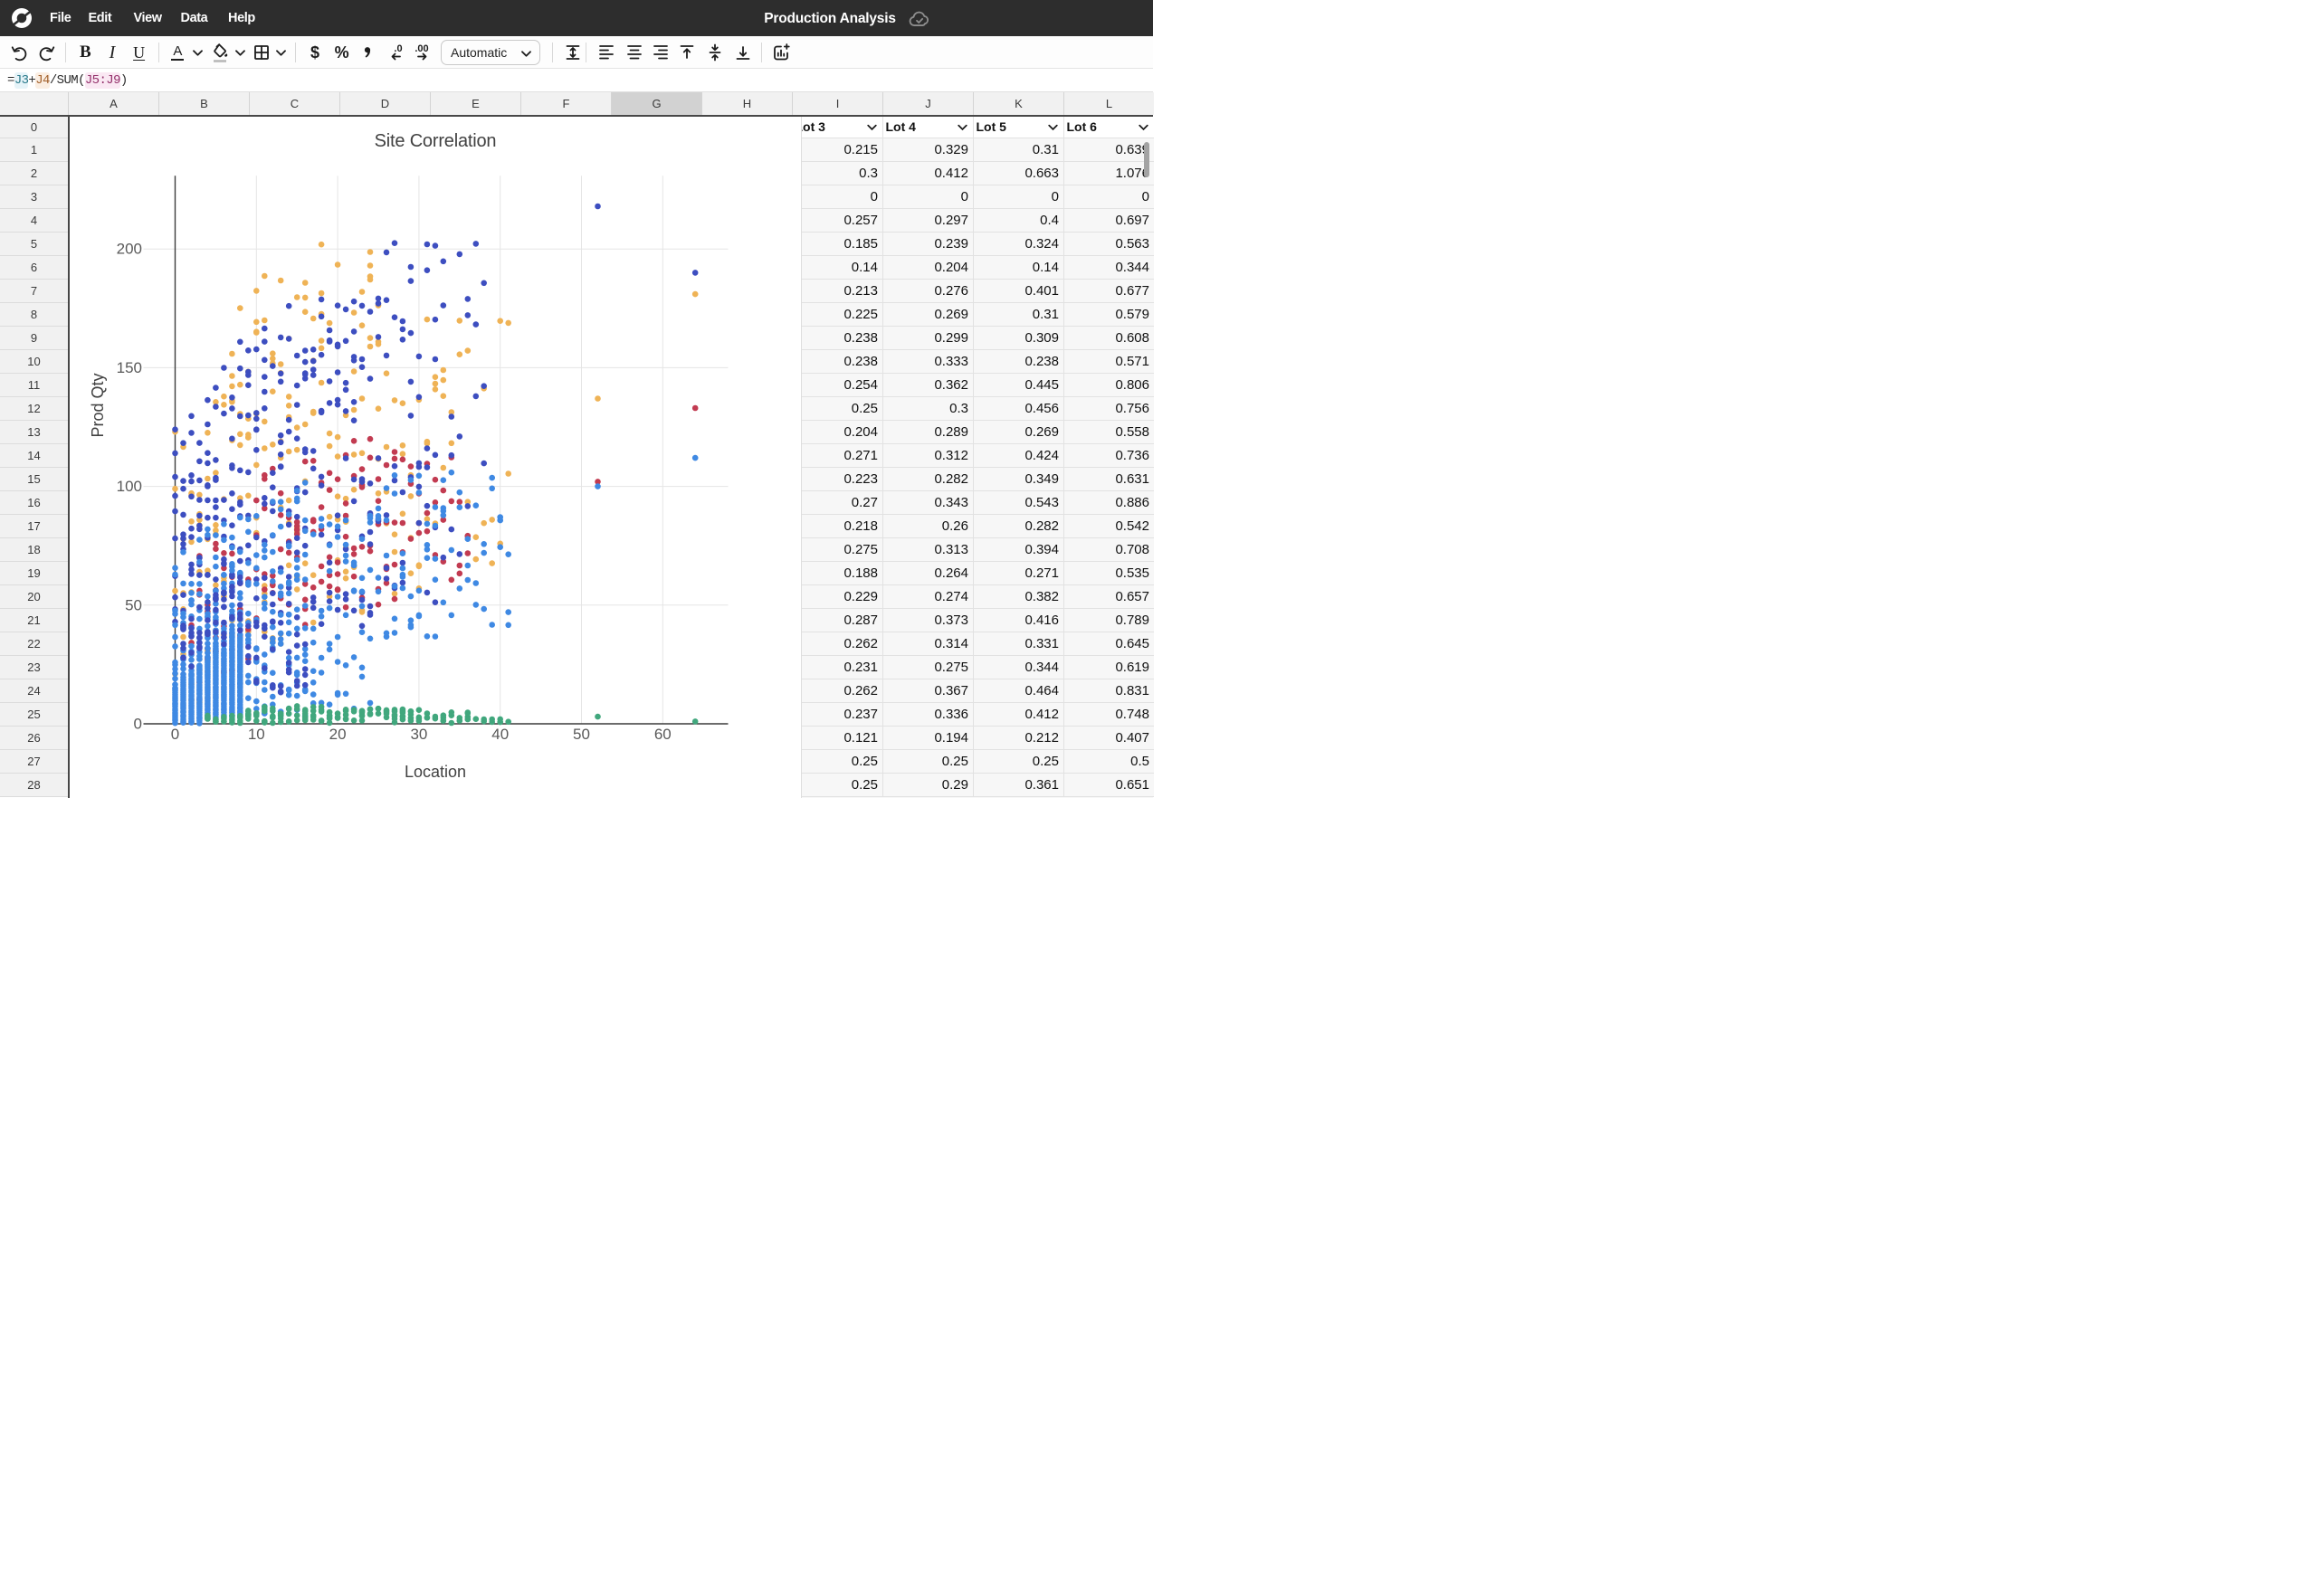 Image resolution: width=2306 pixels, height=1596 pixels. I want to click on svg-text: 150, so click(129, 368).